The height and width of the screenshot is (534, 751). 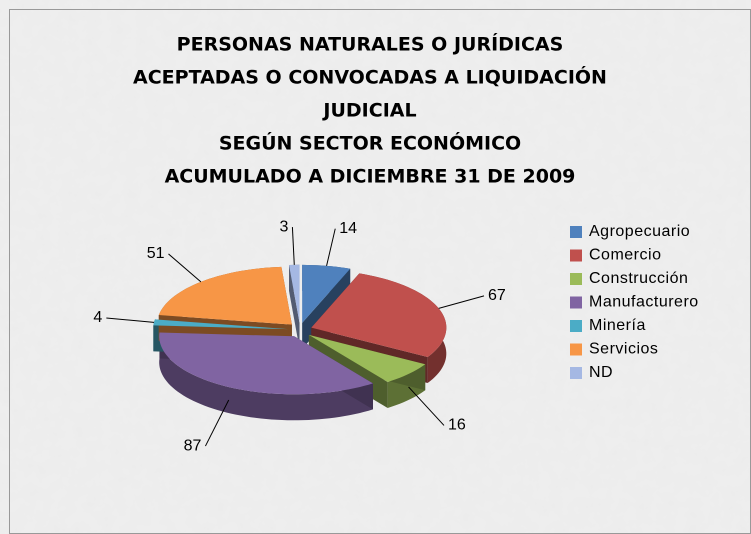 I want to click on data-label: 67, so click(x=497, y=295).